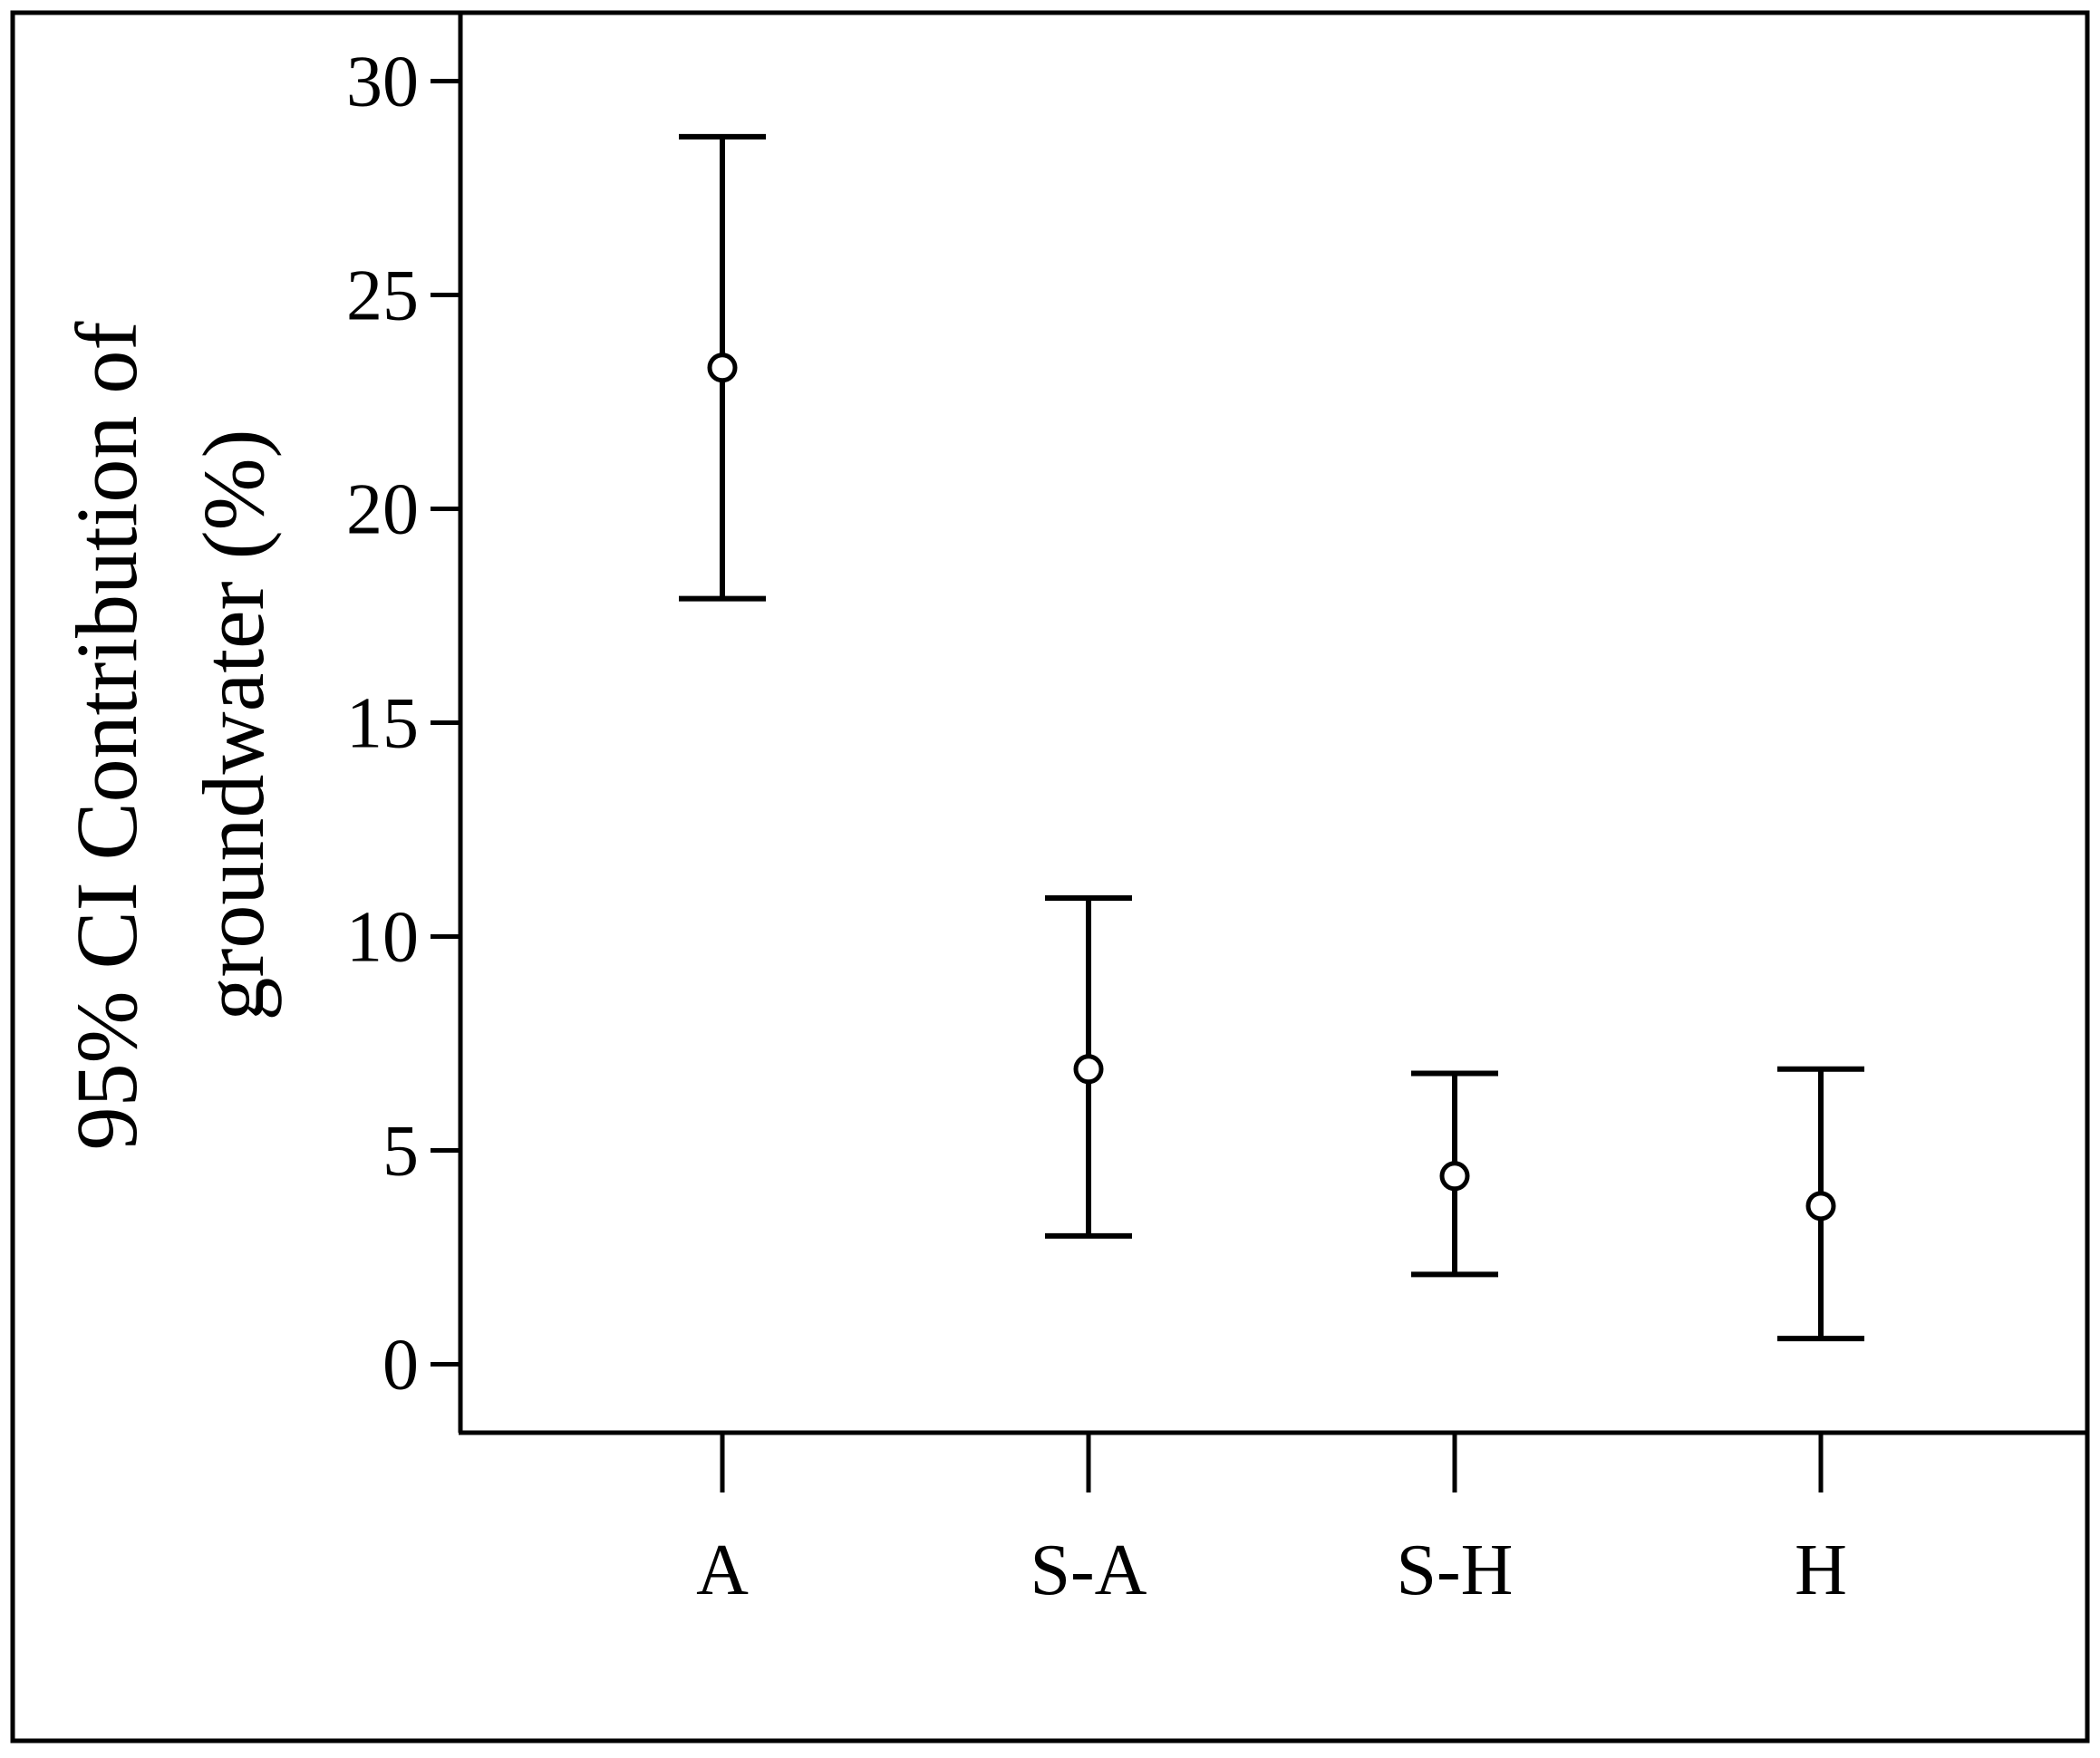 Image resolution: width=2100 pixels, height=1758 pixels. What do you see at coordinates (1455, 1570) in the screenshot?
I see `x-tick-label-s-h: S-H` at bounding box center [1455, 1570].